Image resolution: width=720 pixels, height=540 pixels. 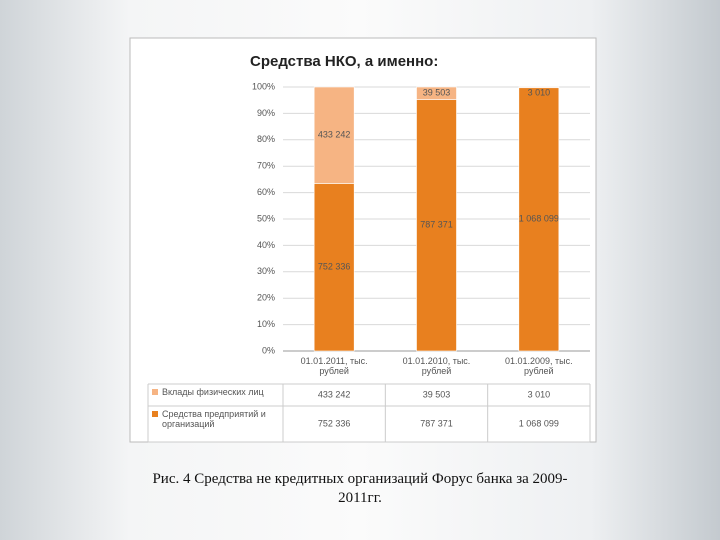 What do you see at coordinates (266, 166) in the screenshot?
I see `y-tick-label: 70%` at bounding box center [266, 166].